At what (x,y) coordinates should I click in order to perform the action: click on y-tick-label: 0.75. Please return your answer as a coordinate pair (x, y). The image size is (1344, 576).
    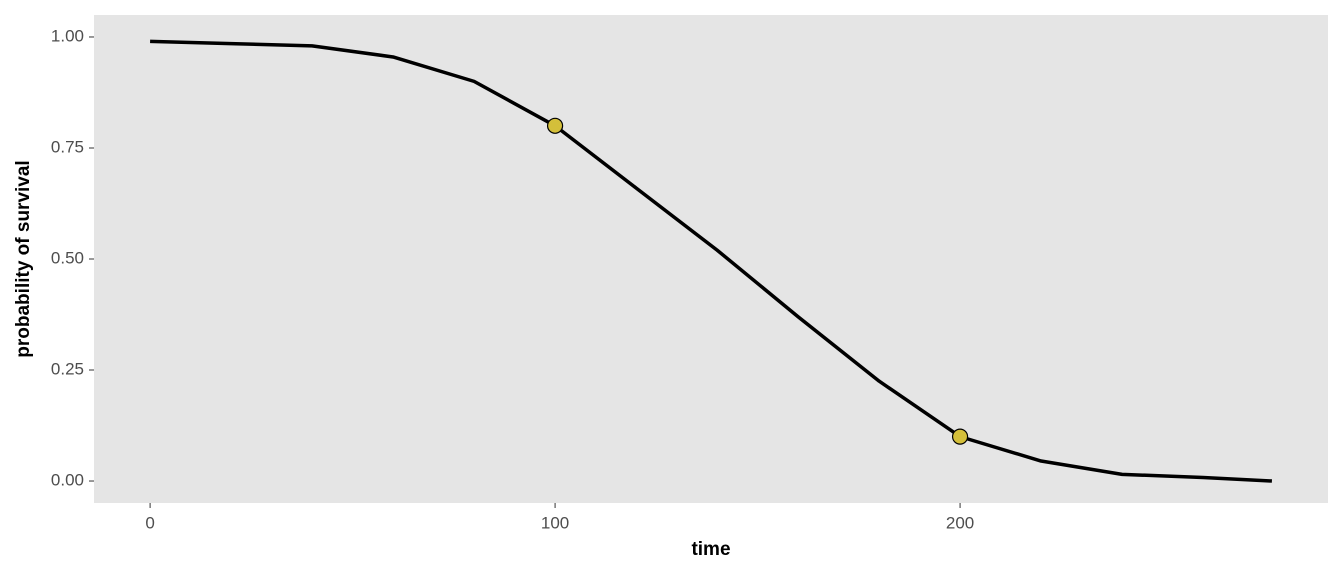
    Looking at the image, I should click on (67, 146).